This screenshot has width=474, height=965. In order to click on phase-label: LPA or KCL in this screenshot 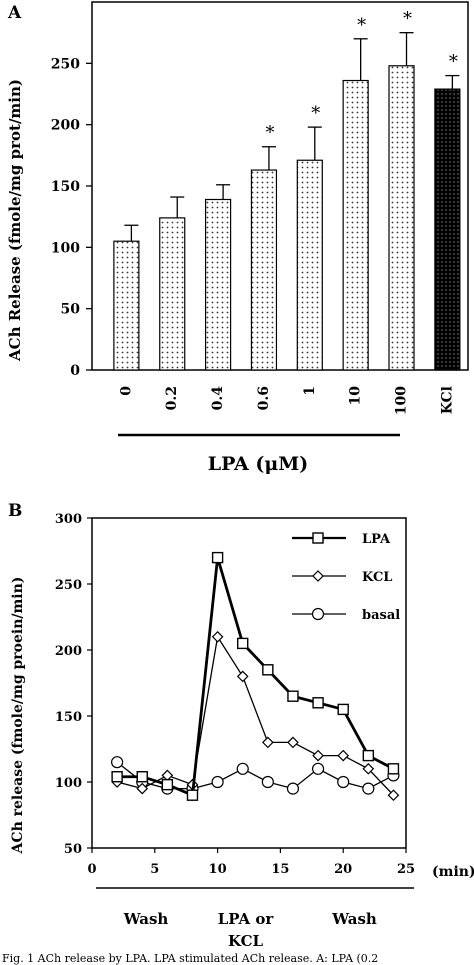, I will do `click(246, 930)`.